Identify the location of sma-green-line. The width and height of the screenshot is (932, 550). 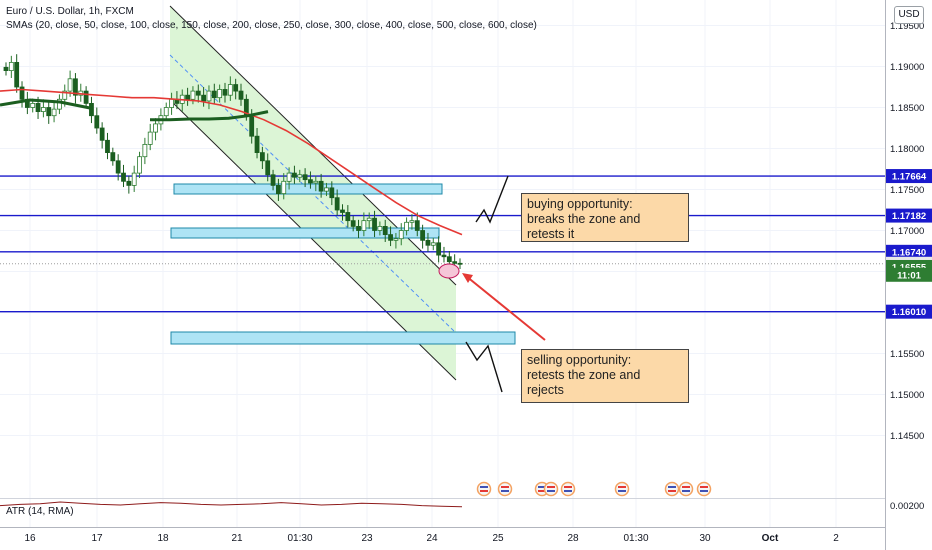
(209, 116).